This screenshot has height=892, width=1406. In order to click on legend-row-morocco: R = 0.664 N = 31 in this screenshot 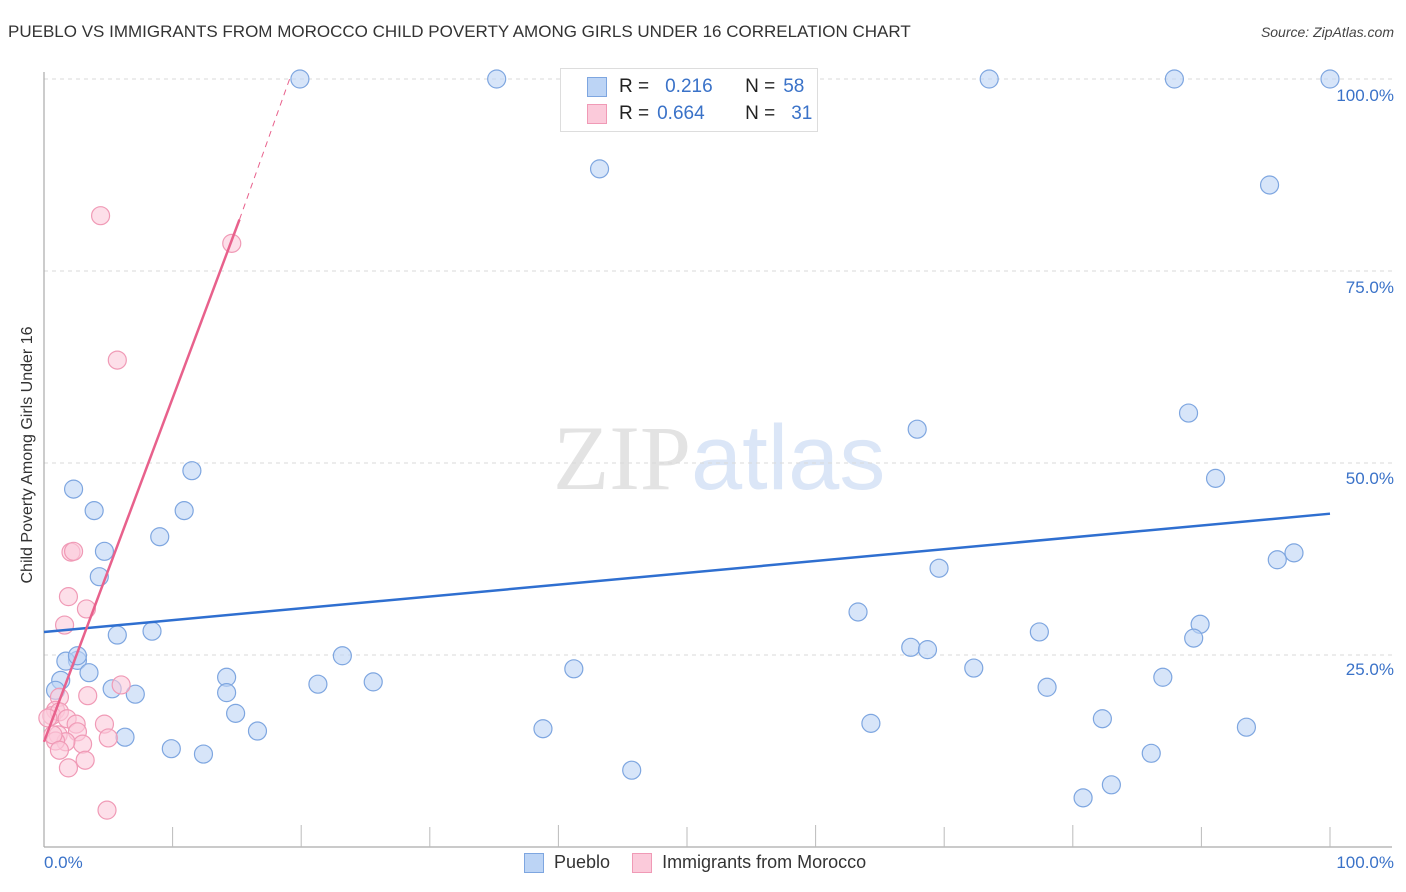, I will do `click(699, 114)`.